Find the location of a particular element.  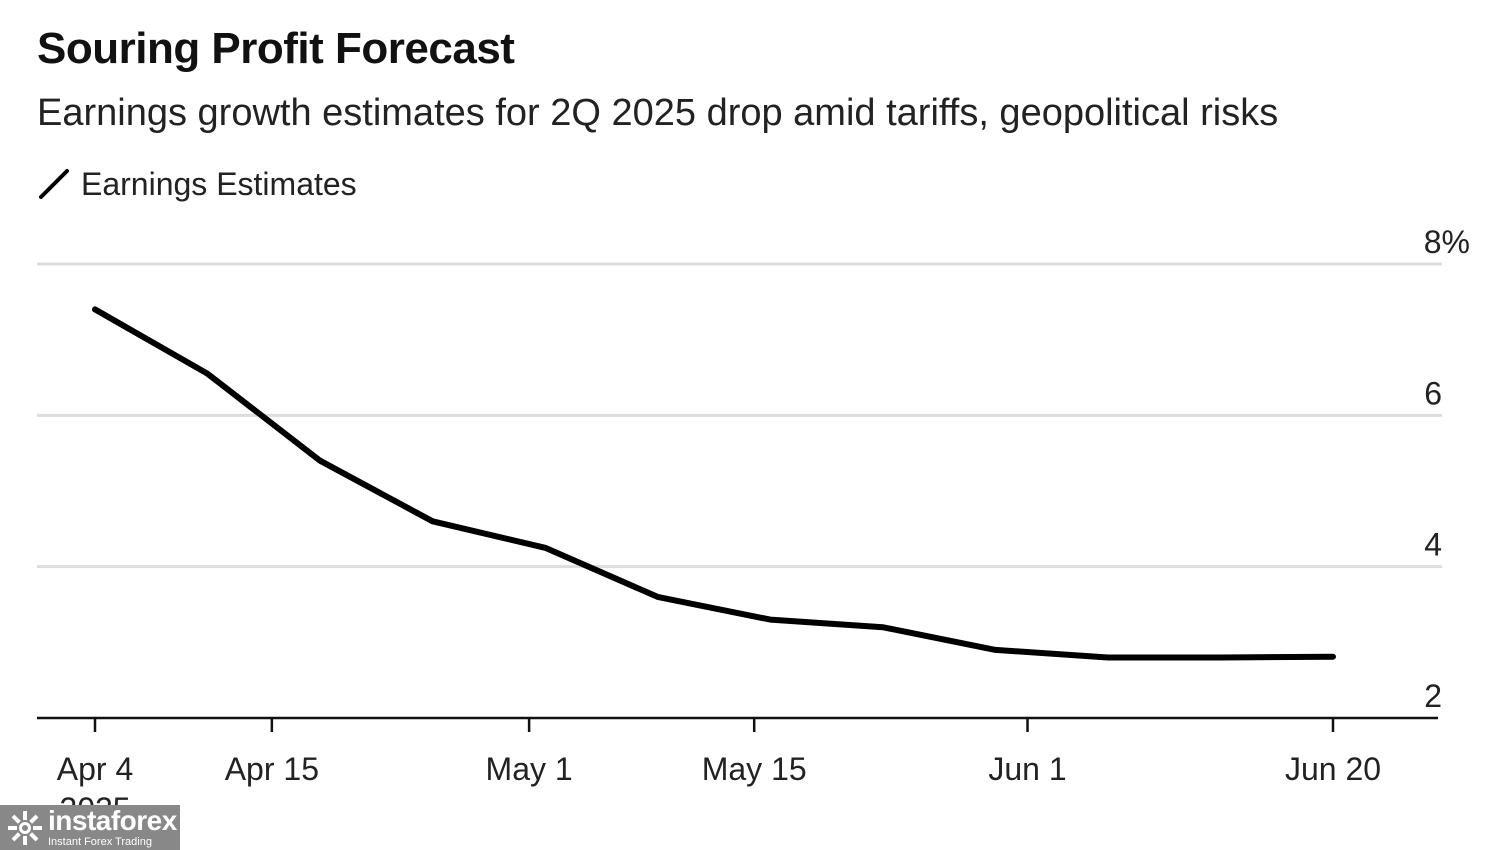

x-tick-label: May 1 is located at coordinates (529, 769).